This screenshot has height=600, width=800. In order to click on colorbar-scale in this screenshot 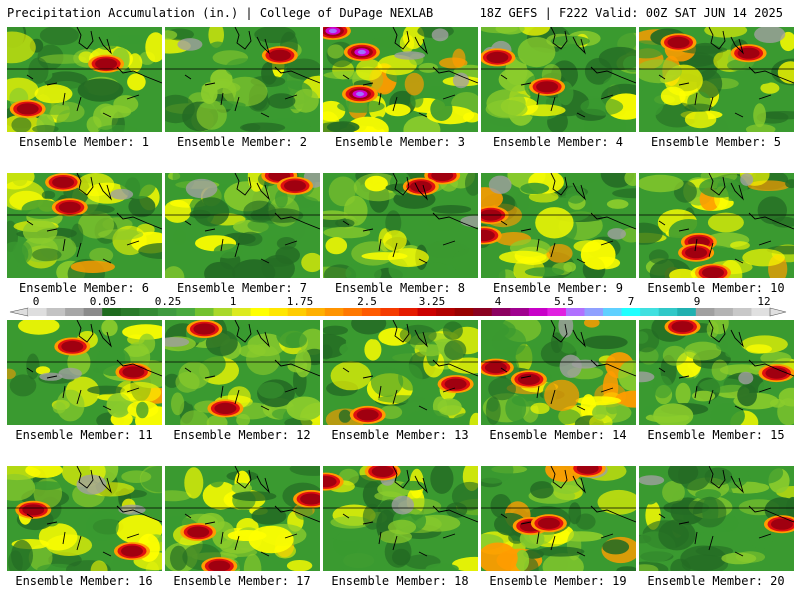, I will do `click(398, 312)`.